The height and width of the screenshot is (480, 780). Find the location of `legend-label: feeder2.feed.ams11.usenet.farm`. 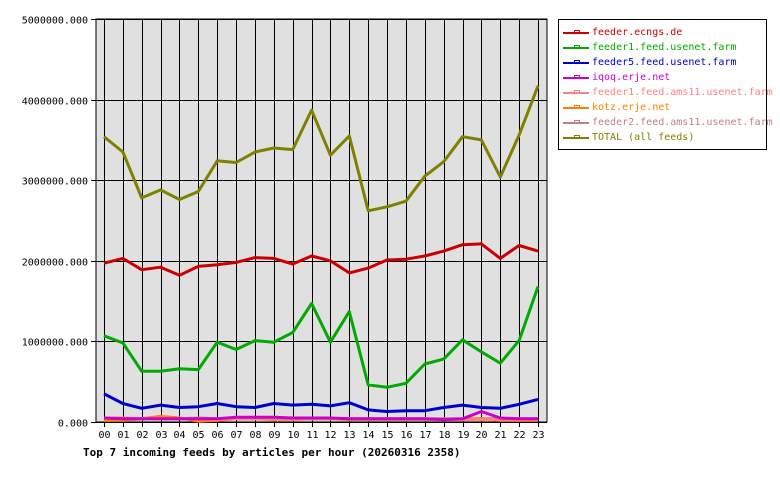

legend-label: feeder2.feed.ams11.usenet.farm is located at coordinates (682, 122).